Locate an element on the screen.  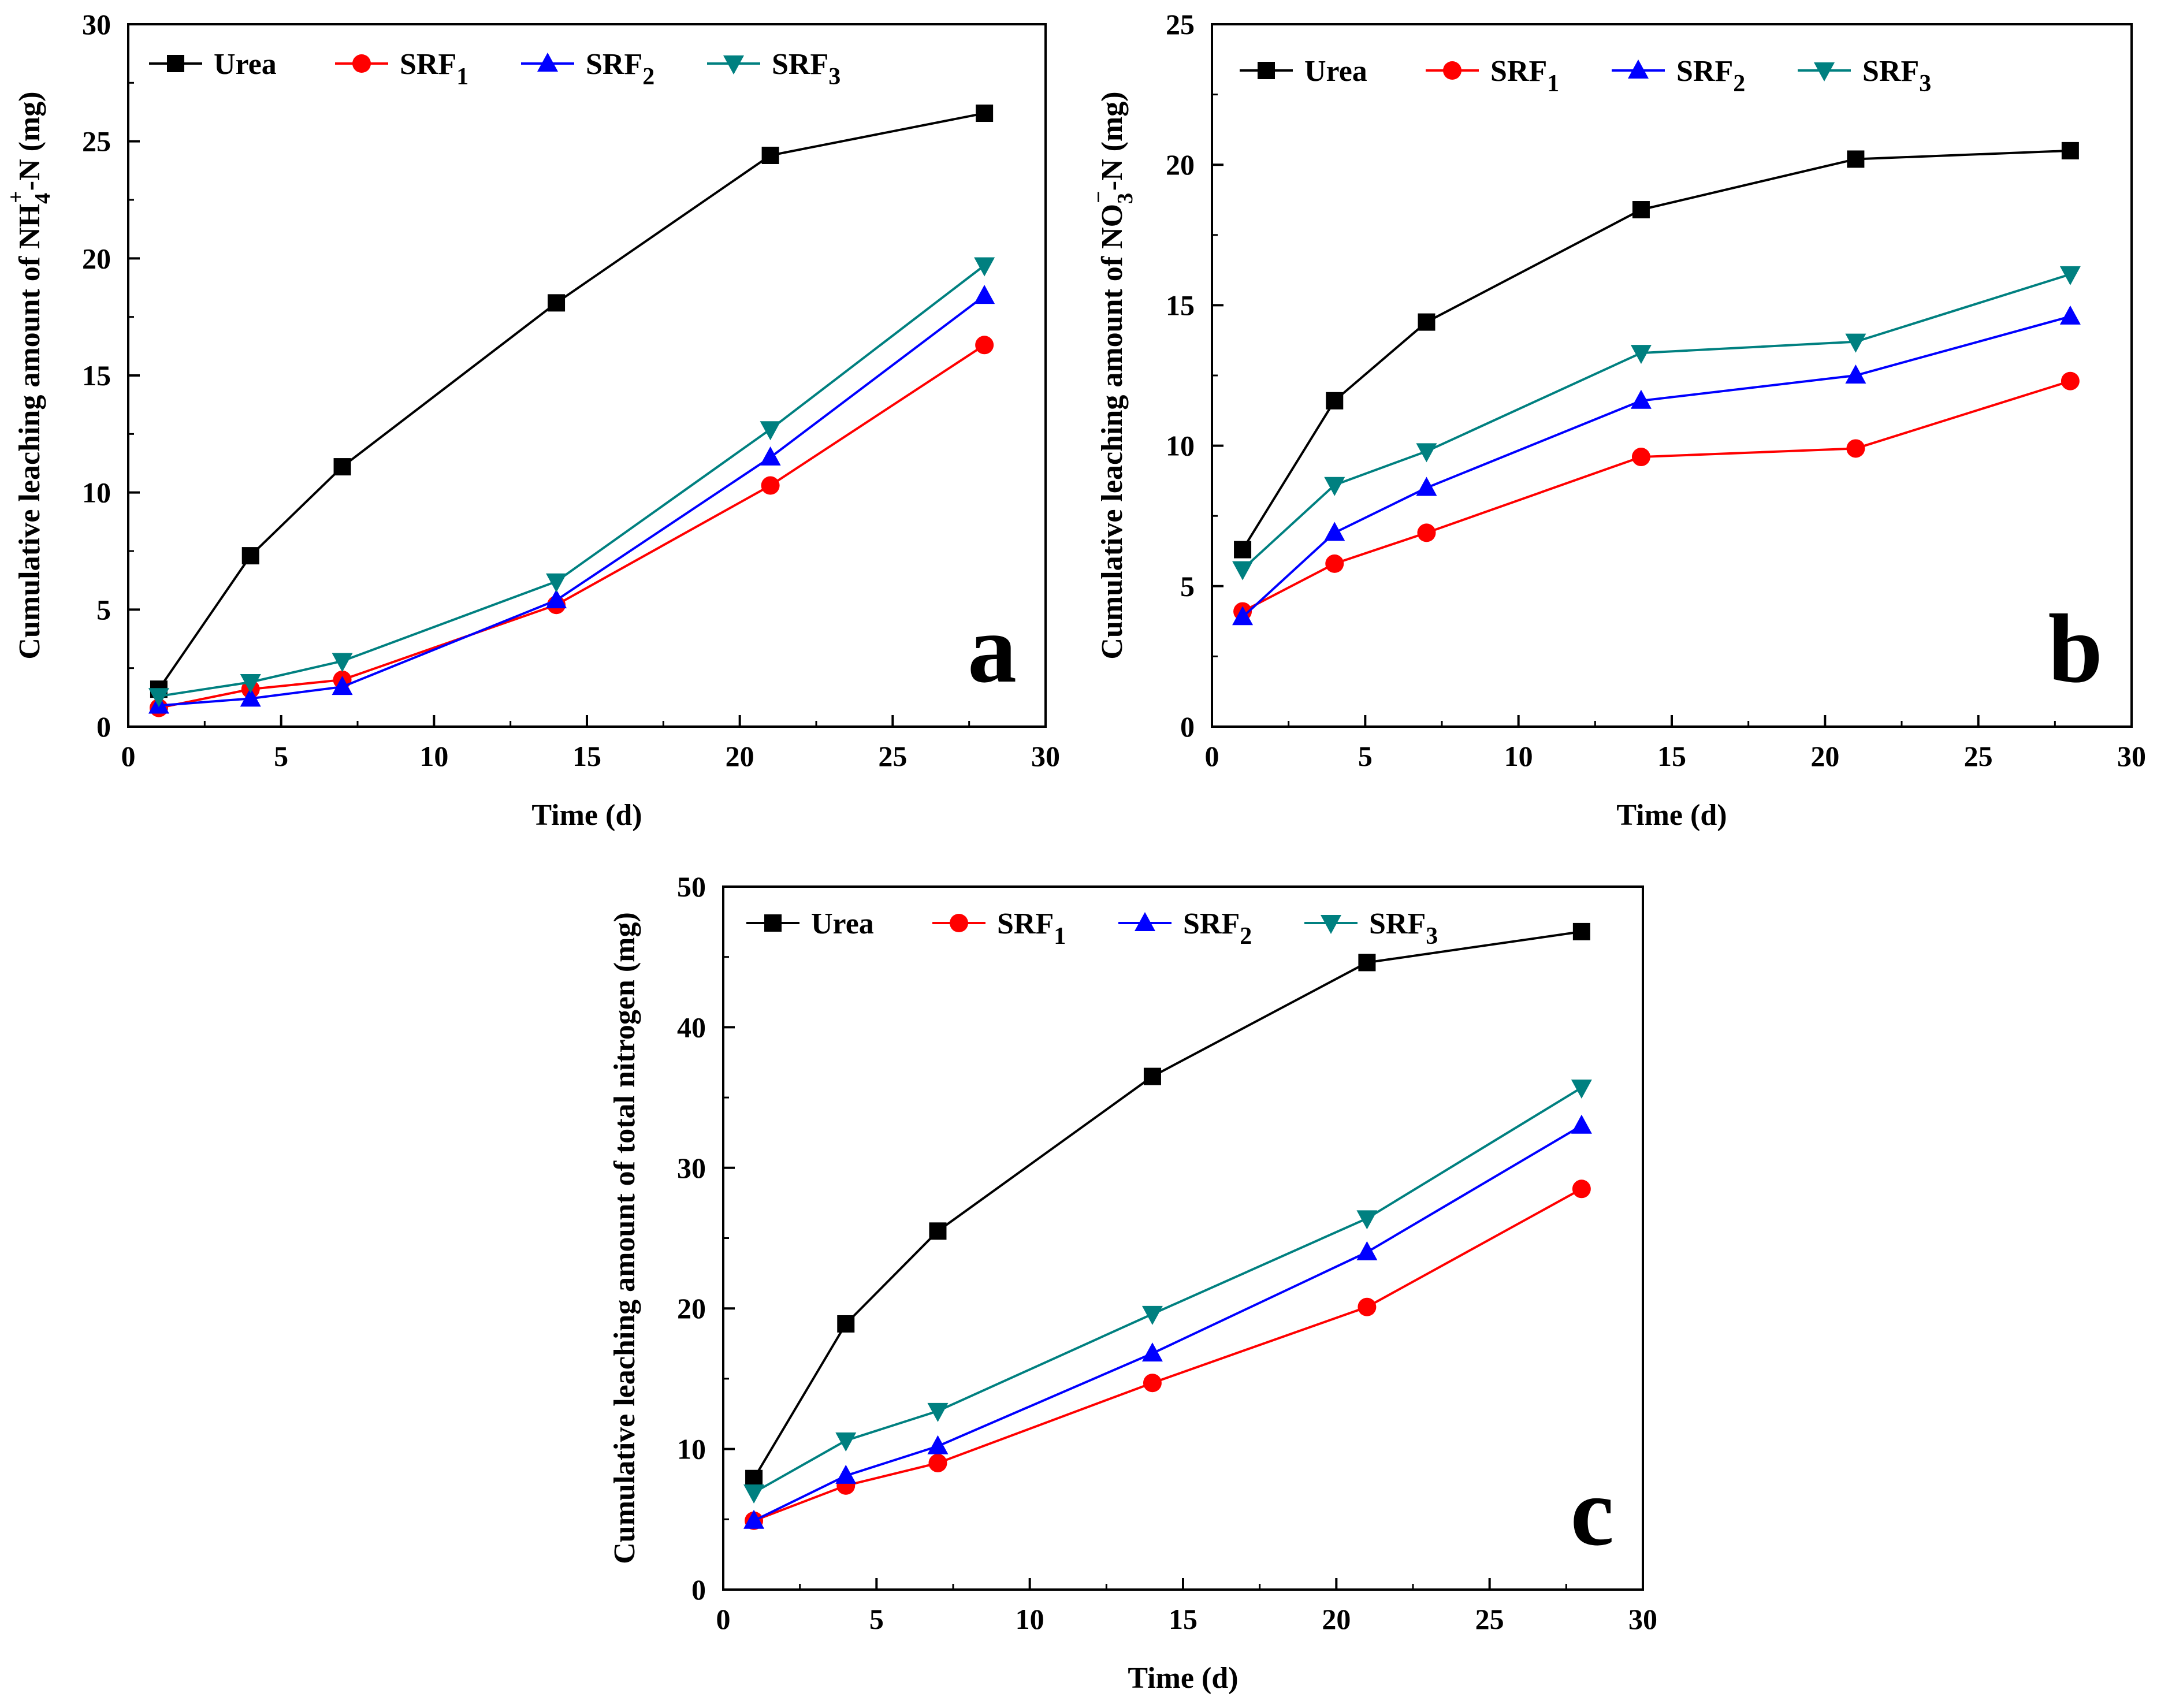
x-tick-label: 0 is located at coordinates (1212, 756).